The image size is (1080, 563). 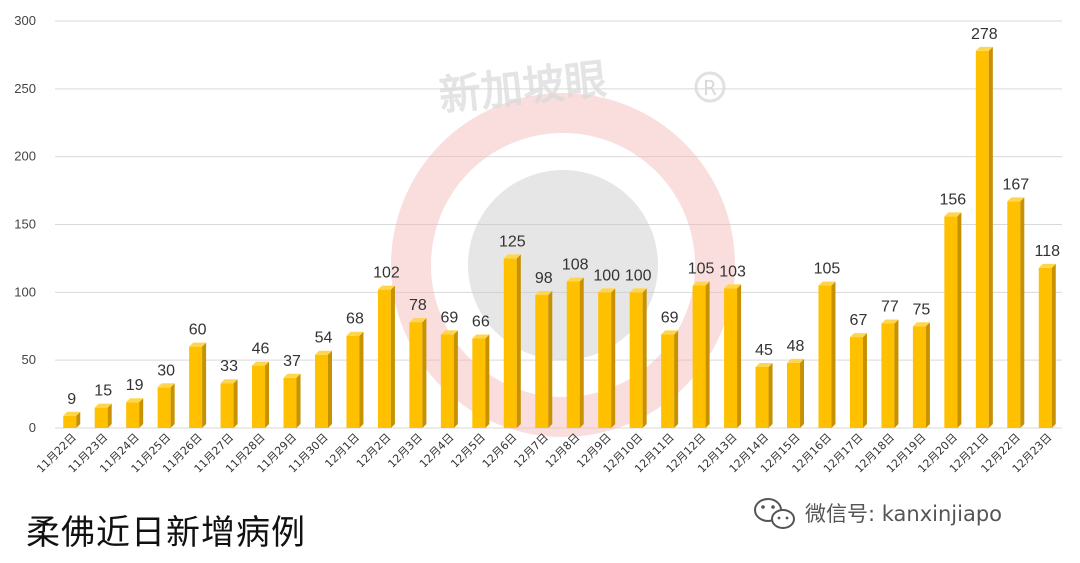 What do you see at coordinates (1015, 184) in the screenshot?
I see `data-label: 167` at bounding box center [1015, 184].